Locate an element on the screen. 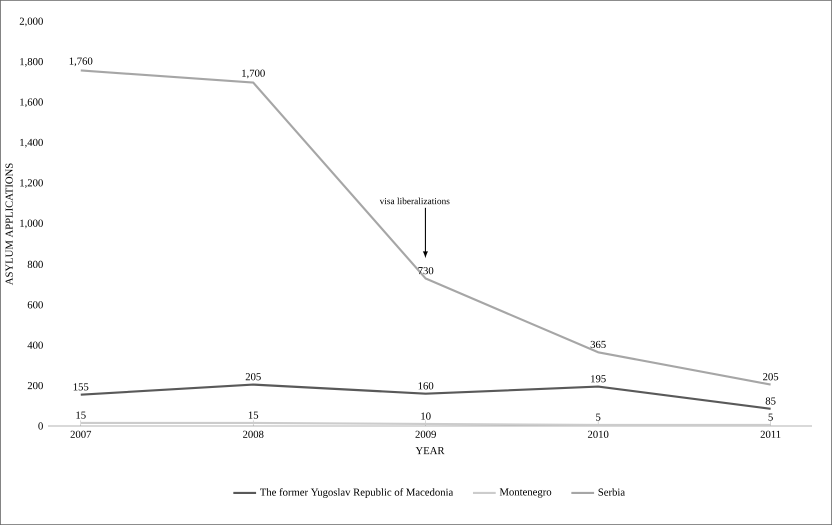 The image size is (832, 525). data-label: 155 is located at coordinates (81, 386).